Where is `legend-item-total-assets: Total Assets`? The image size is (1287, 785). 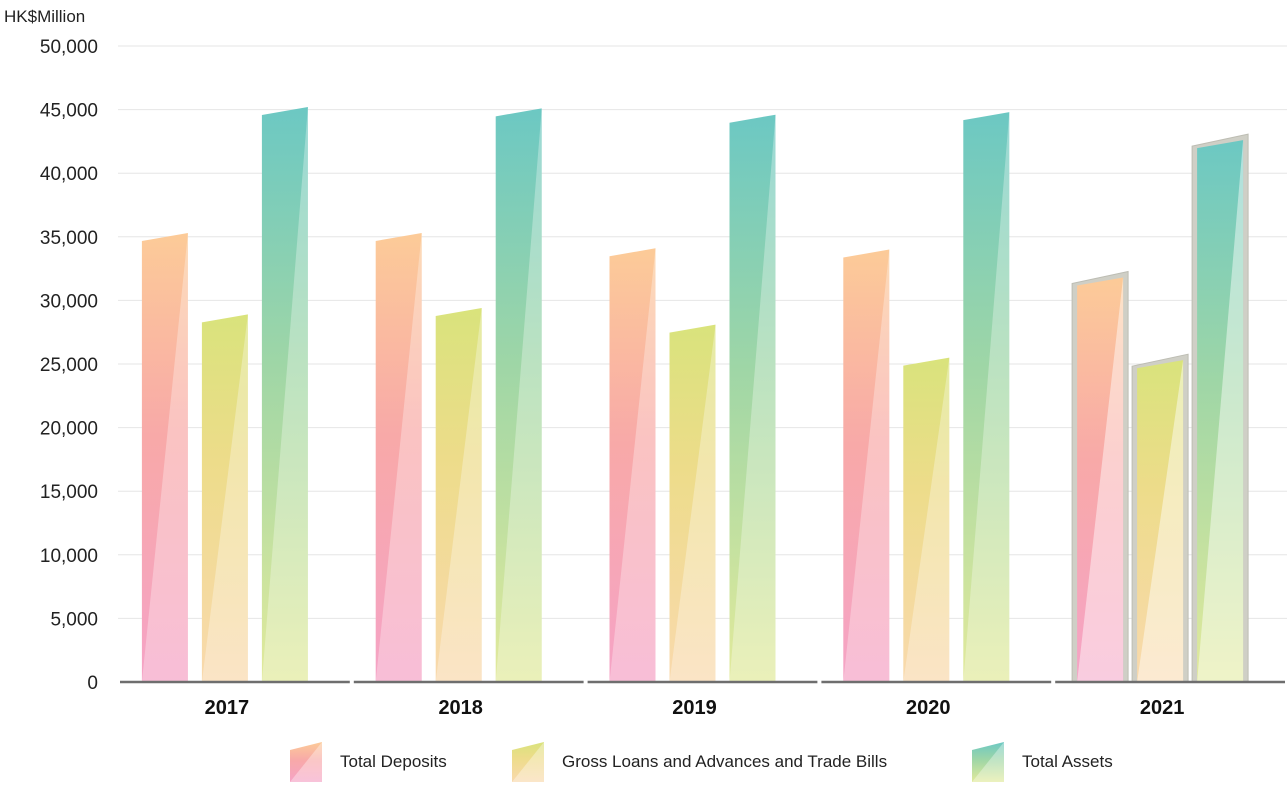 legend-item-total-assets: Total Assets is located at coordinates (1042, 762).